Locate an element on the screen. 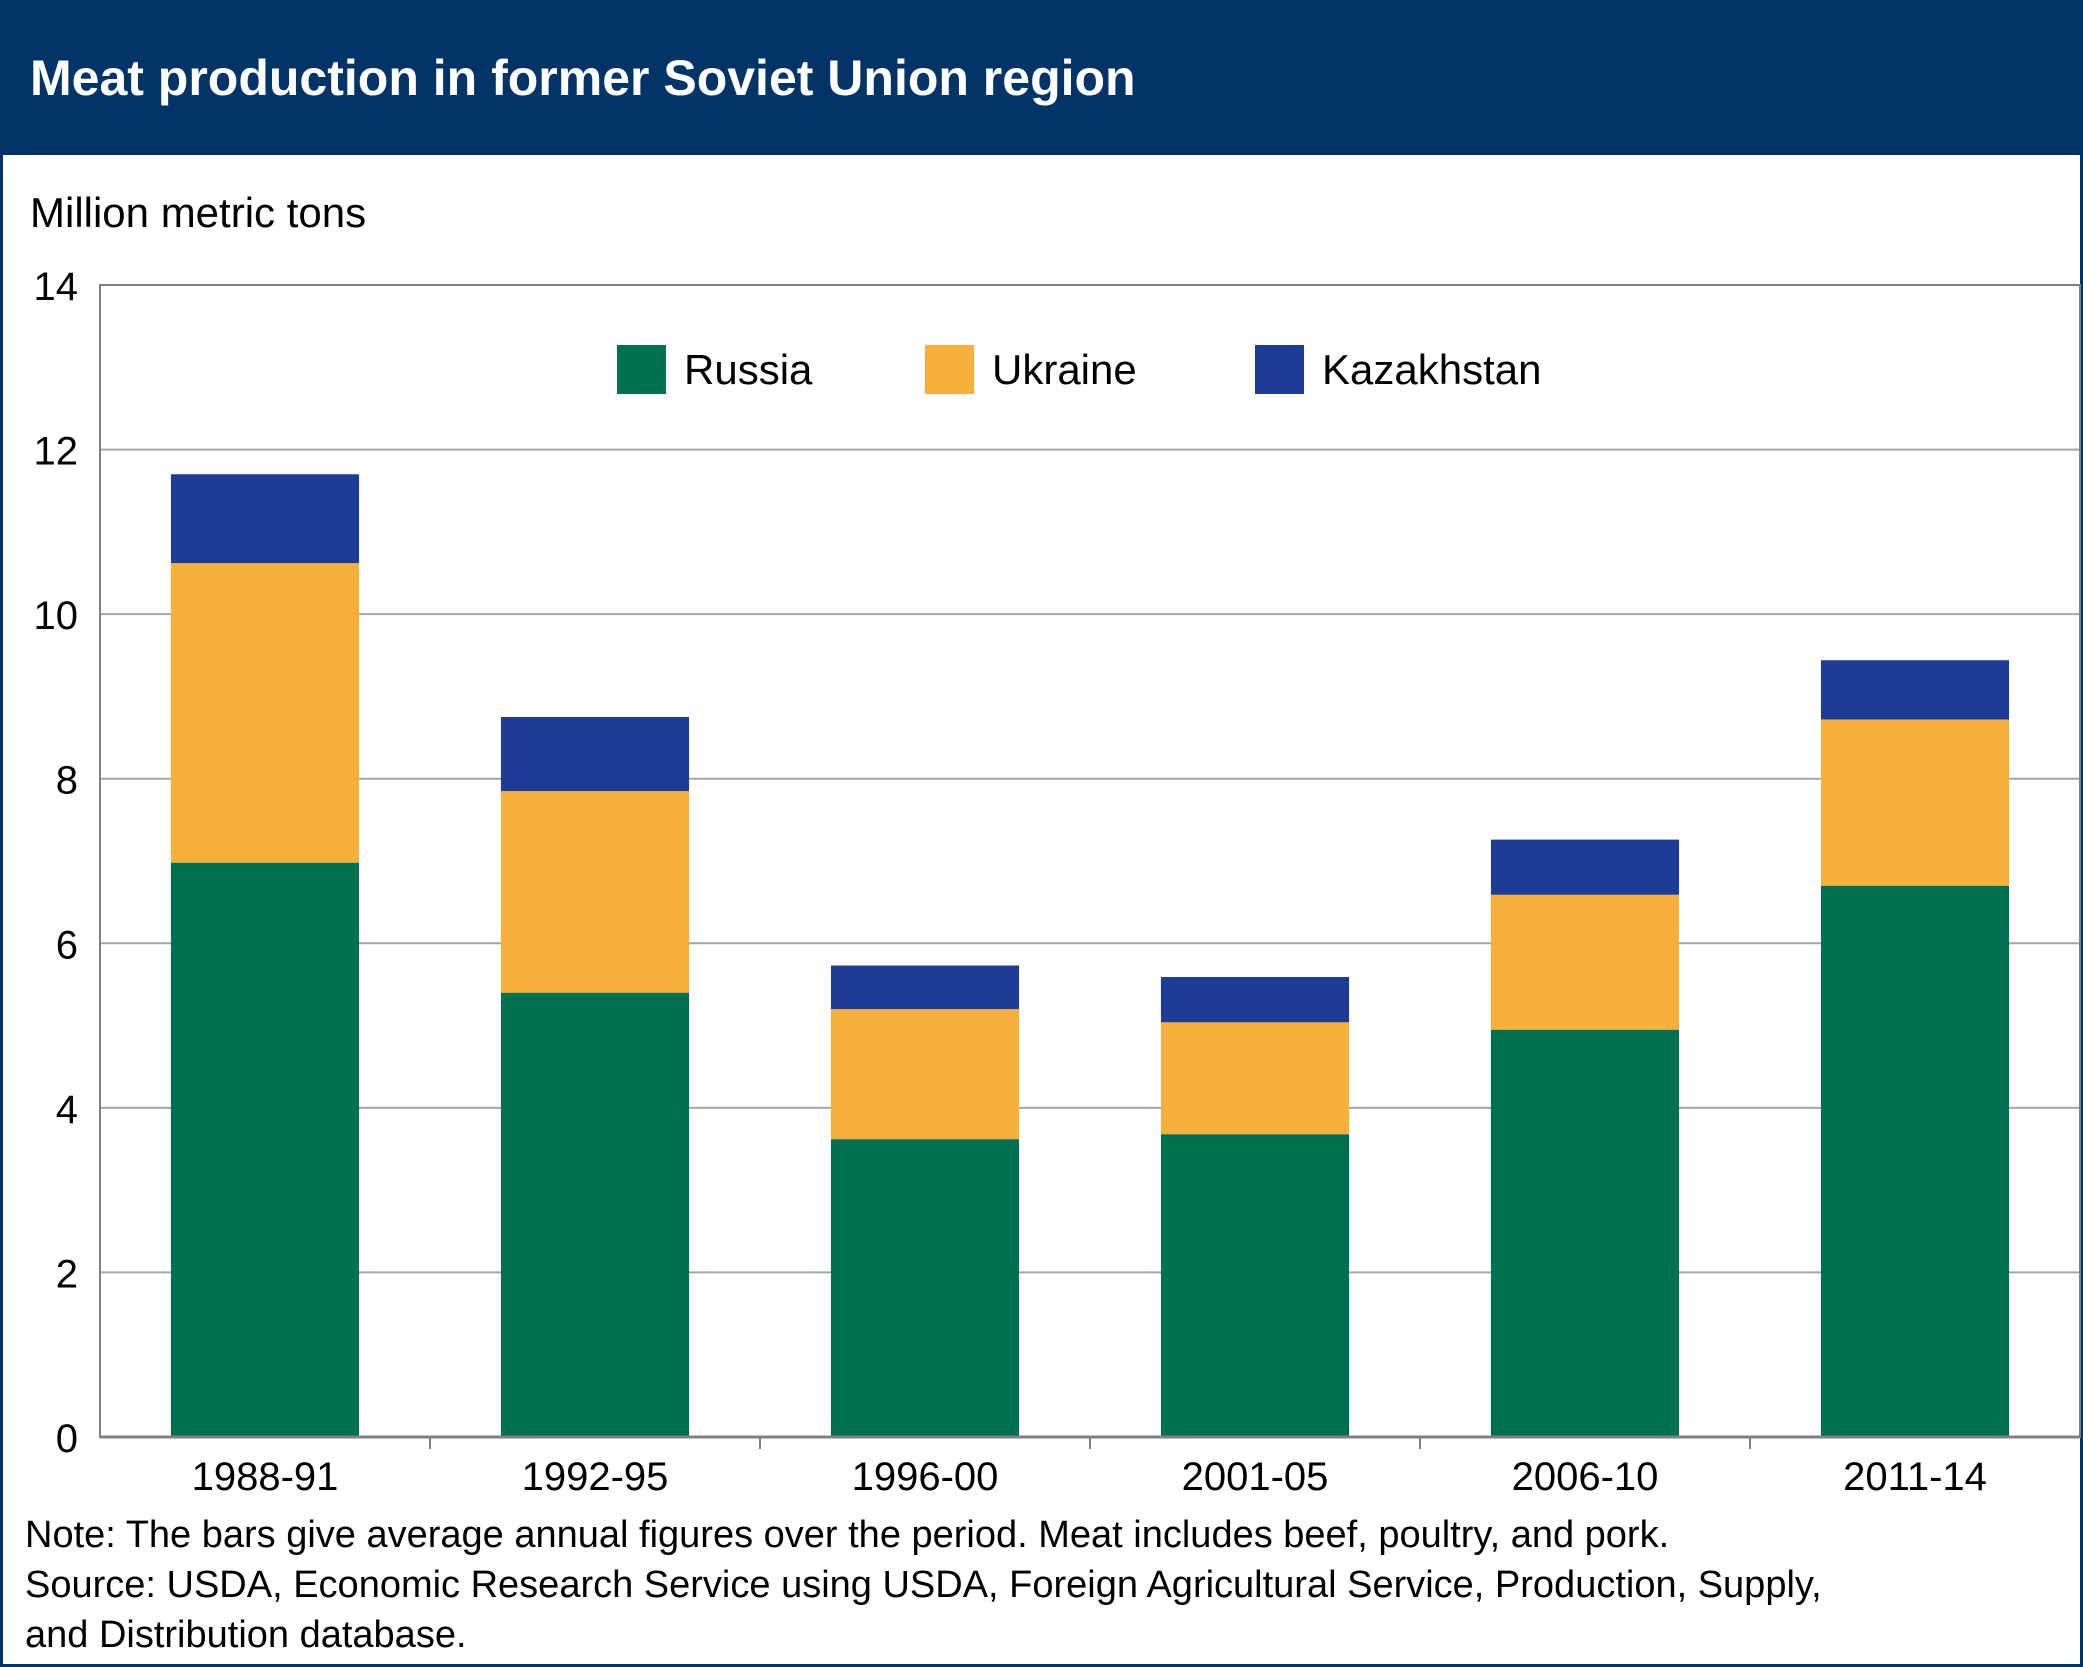 Image resolution: width=2083 pixels, height=1667 pixels. legend-item-kazakhstan: Kazakhstan is located at coordinates (1398, 369).